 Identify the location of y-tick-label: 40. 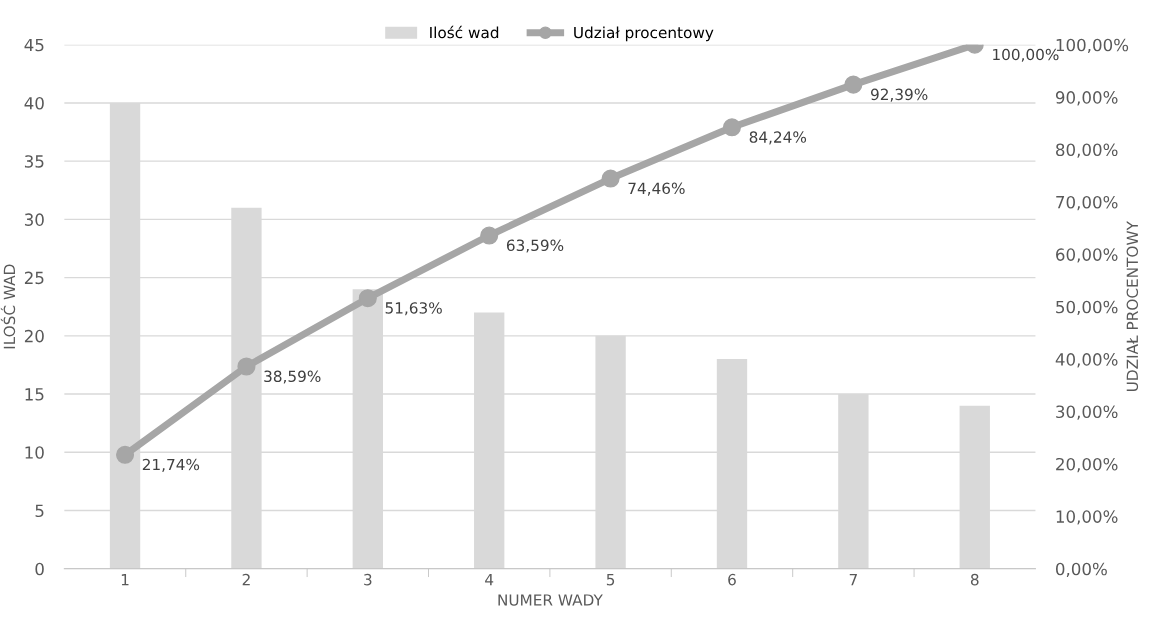
(34, 103).